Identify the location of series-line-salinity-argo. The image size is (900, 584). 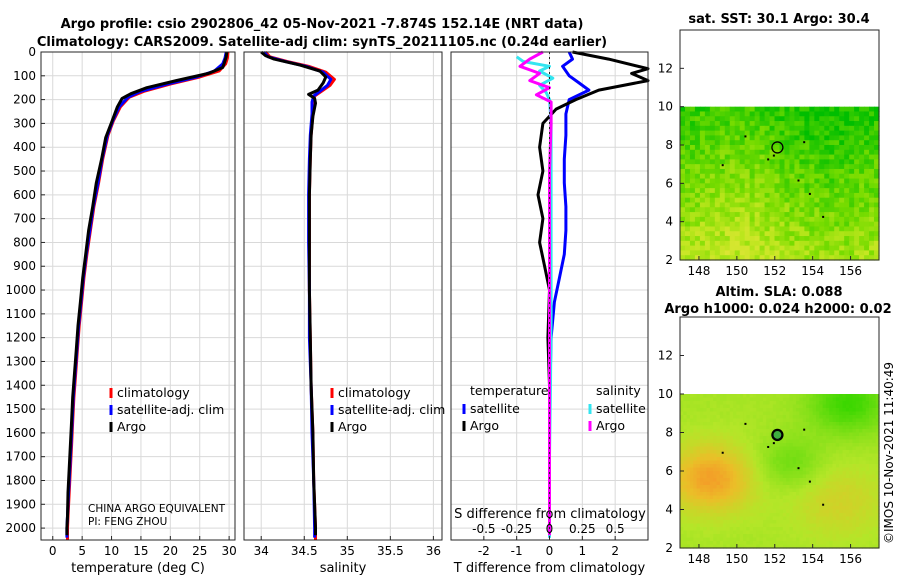
(535, 293).